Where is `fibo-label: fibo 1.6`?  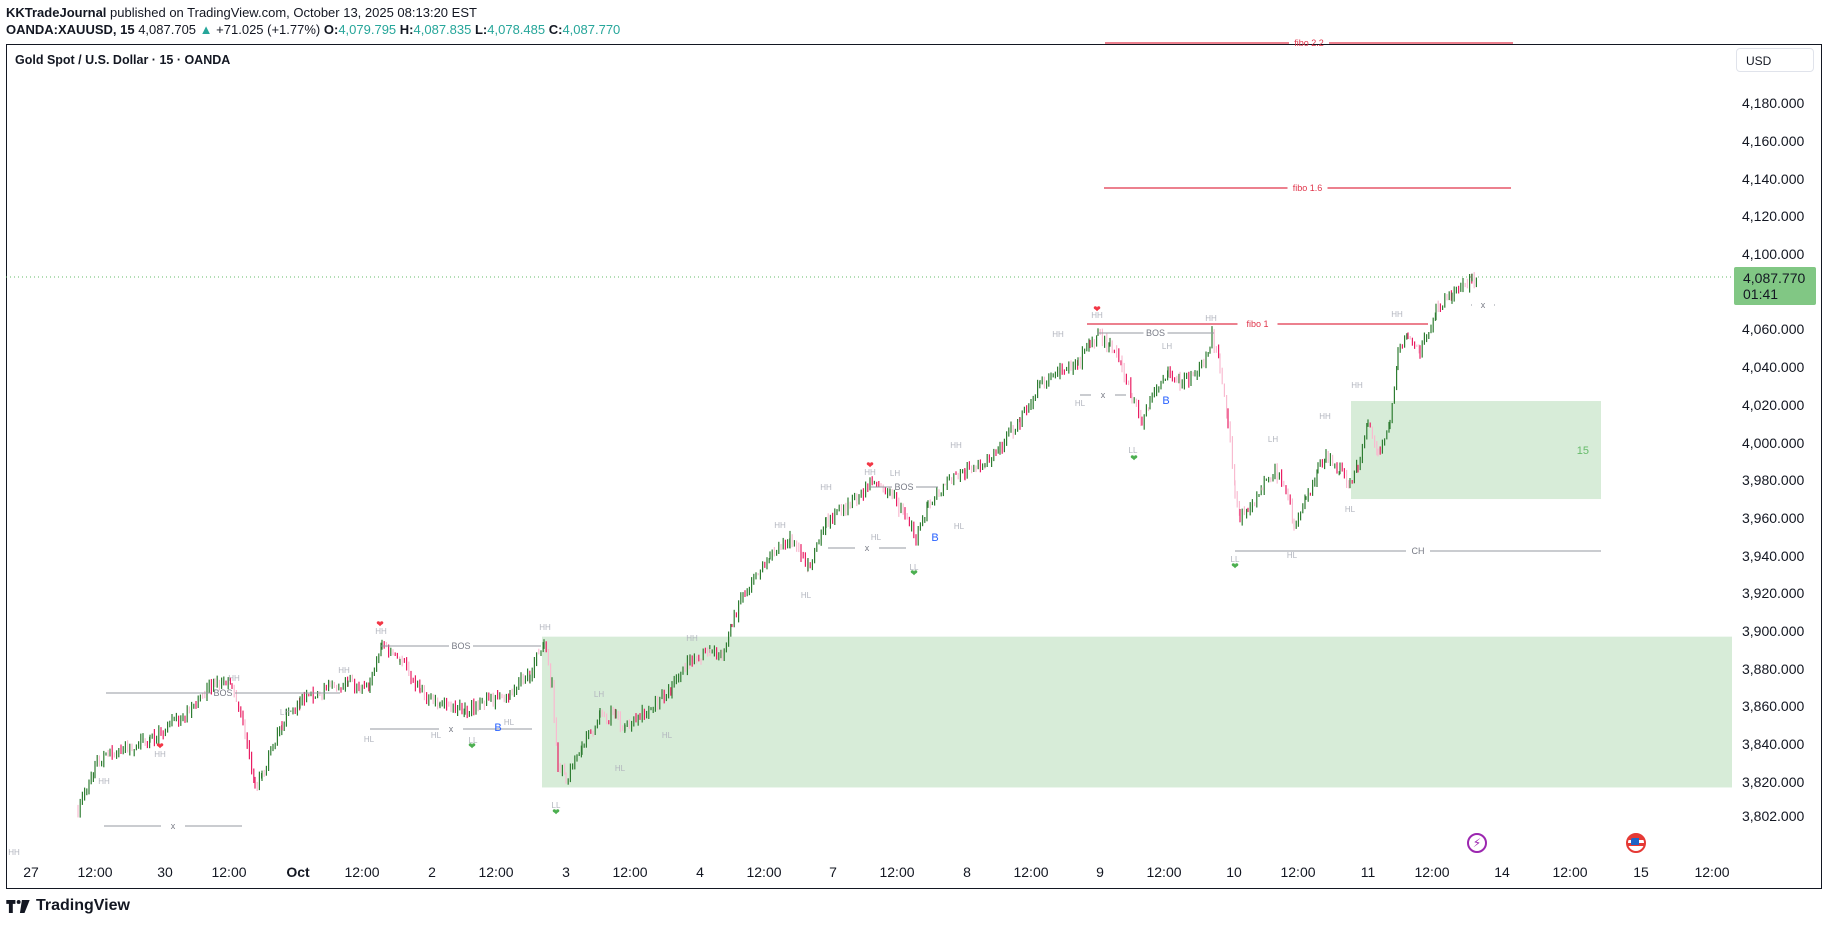 fibo-label: fibo 1.6 is located at coordinates (1308, 188).